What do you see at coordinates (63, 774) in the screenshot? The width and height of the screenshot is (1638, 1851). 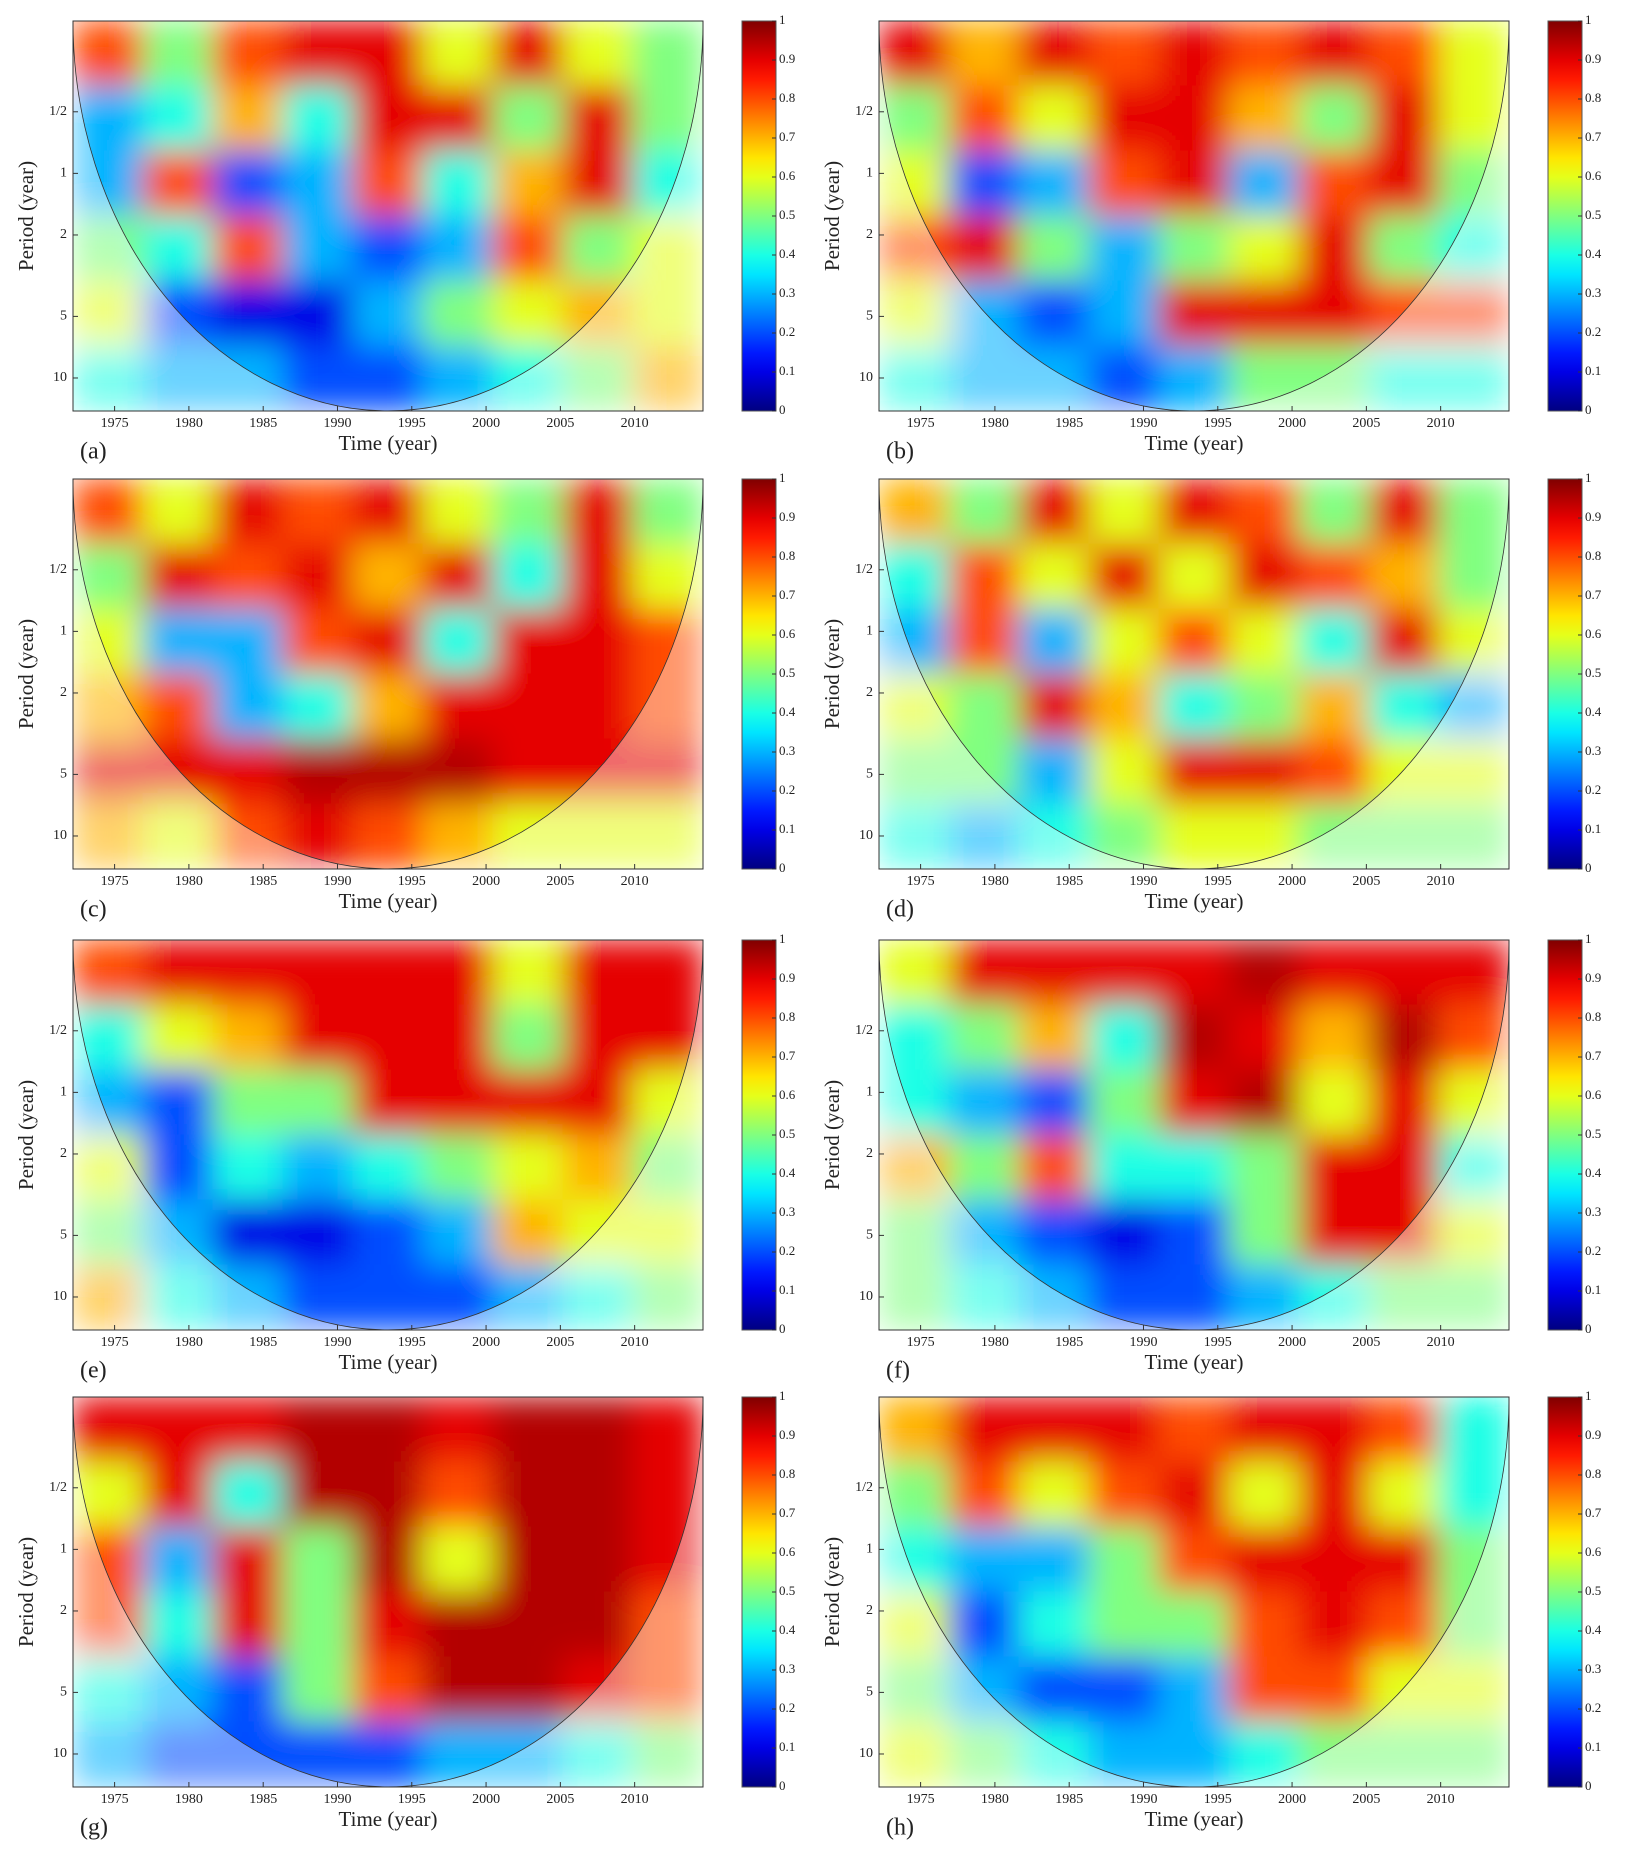 I see `y-tick-label: 5` at bounding box center [63, 774].